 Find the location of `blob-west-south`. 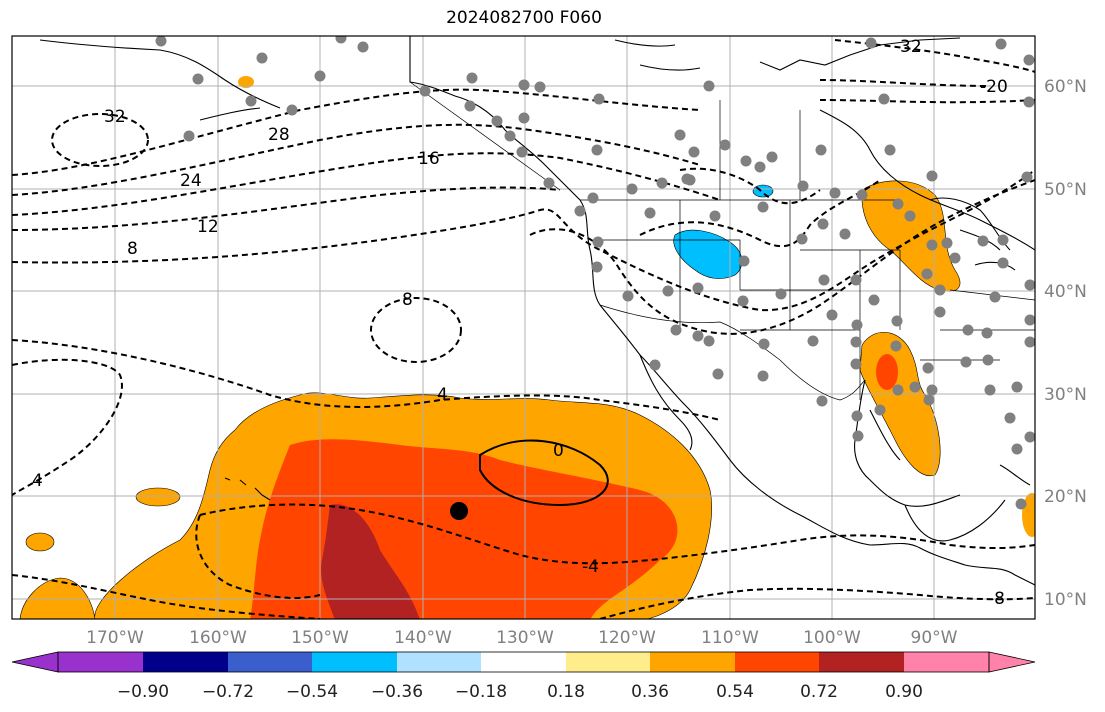

blob-west-south is located at coordinates (40, 542).